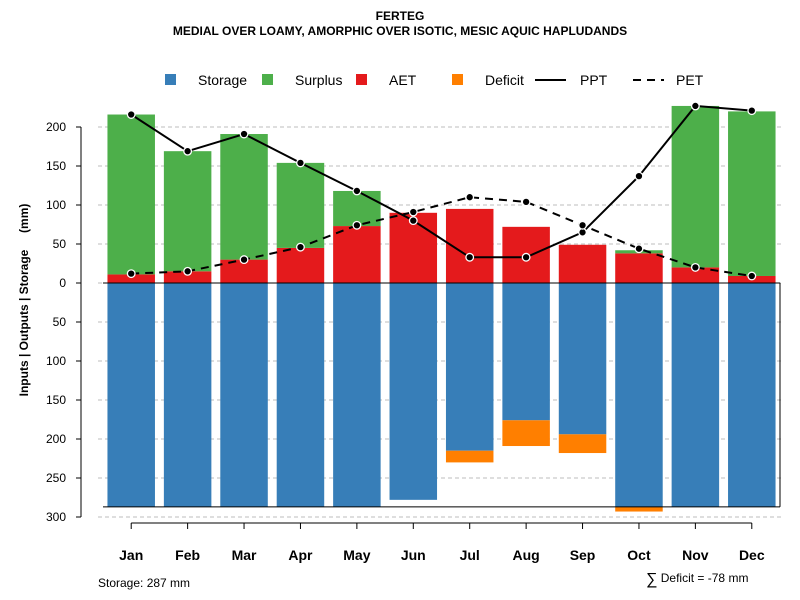 This screenshot has height=600, width=800. What do you see at coordinates (583, 555) in the screenshot?
I see `x-tick-label: Sep` at bounding box center [583, 555].